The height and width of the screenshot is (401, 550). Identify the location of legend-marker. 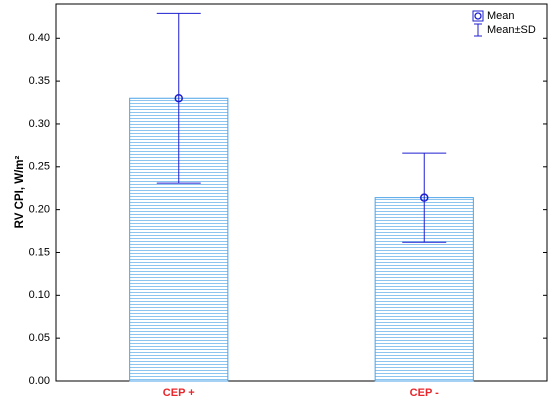
(478, 16).